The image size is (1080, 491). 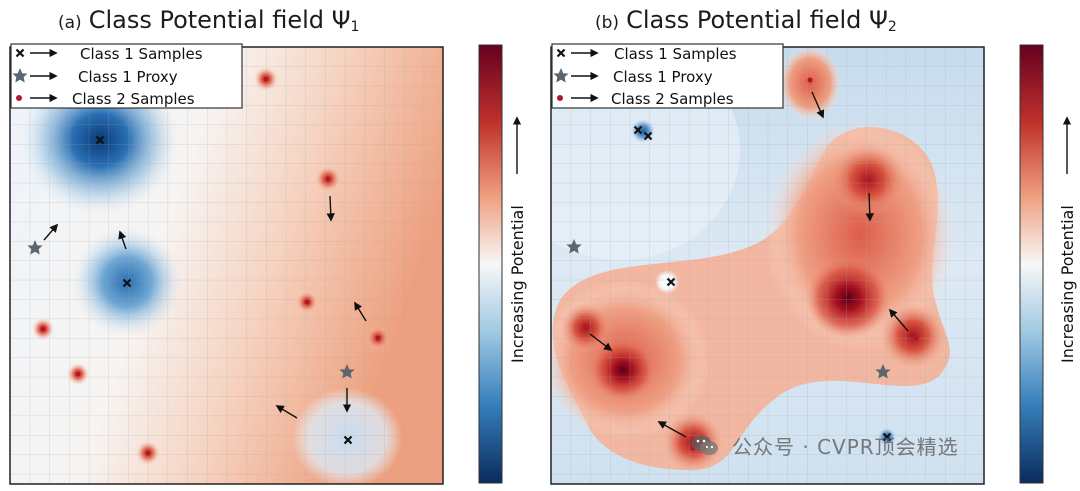 I want to click on panel-a-arrows, so click(x=205, y=307).